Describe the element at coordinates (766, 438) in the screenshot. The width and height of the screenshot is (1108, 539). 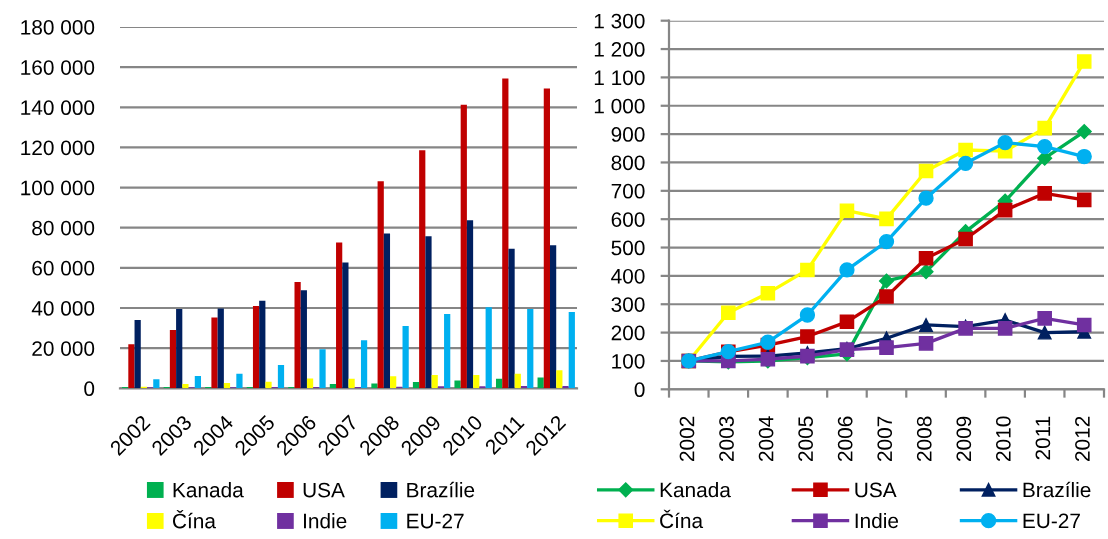
I see `x-tick-label: 2004` at that location.